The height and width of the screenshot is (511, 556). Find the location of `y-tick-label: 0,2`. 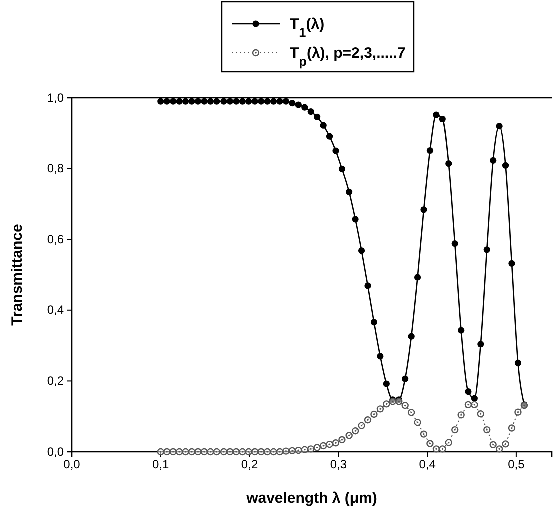

y-tick-label: 0,2 is located at coordinates (55, 381).